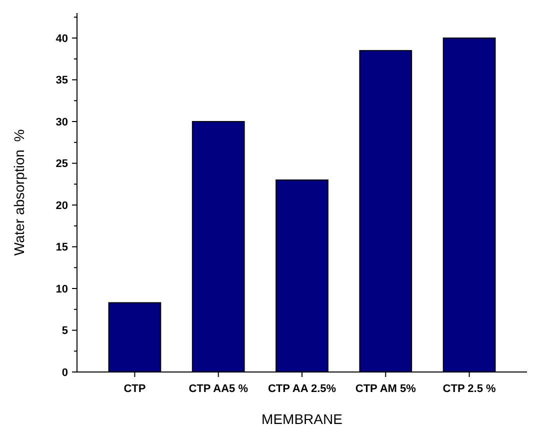 The width and height of the screenshot is (551, 434). Describe the element at coordinates (62, 289) in the screenshot. I see `y-tick-label: 10` at that location.